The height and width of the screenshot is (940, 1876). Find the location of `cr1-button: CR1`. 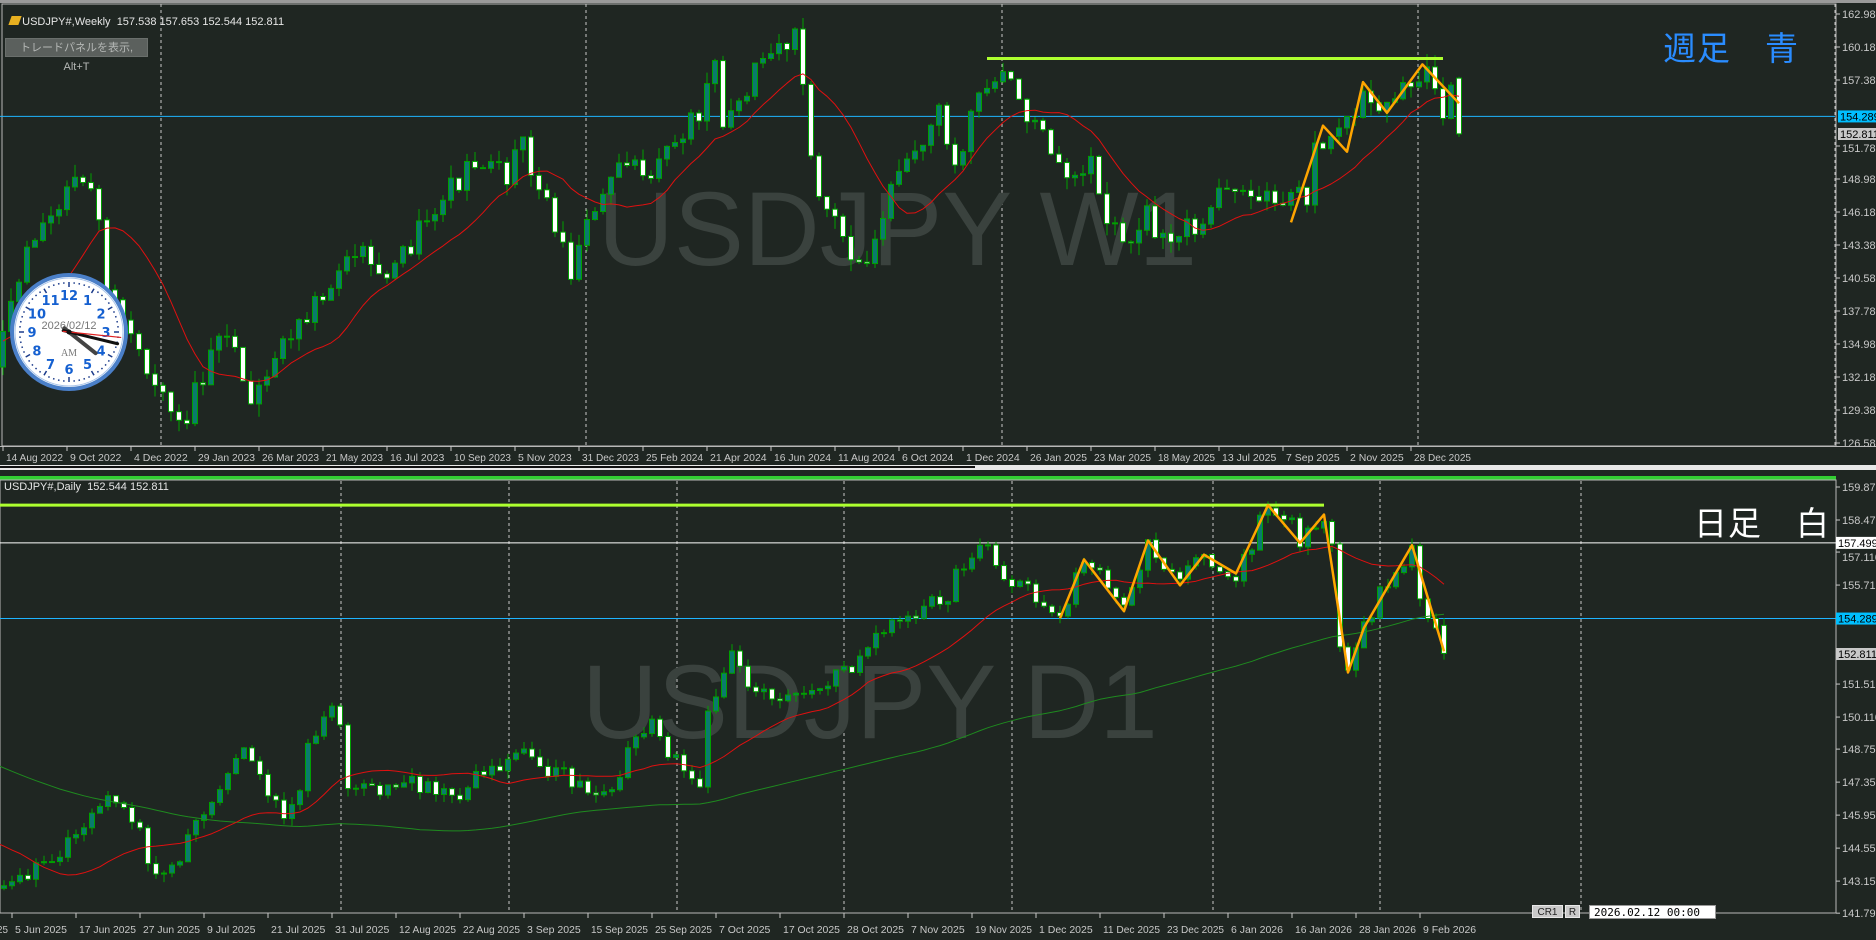

cr1-button: CR1 is located at coordinates (1547, 911).